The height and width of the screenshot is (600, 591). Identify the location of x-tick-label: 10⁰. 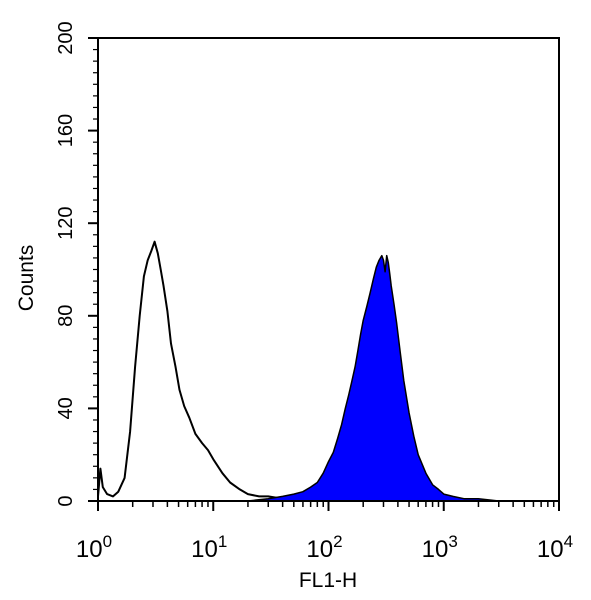
(94, 547).